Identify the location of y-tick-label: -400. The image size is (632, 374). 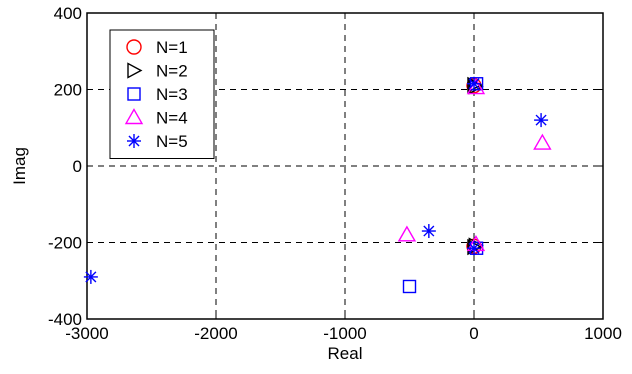
(65, 319).